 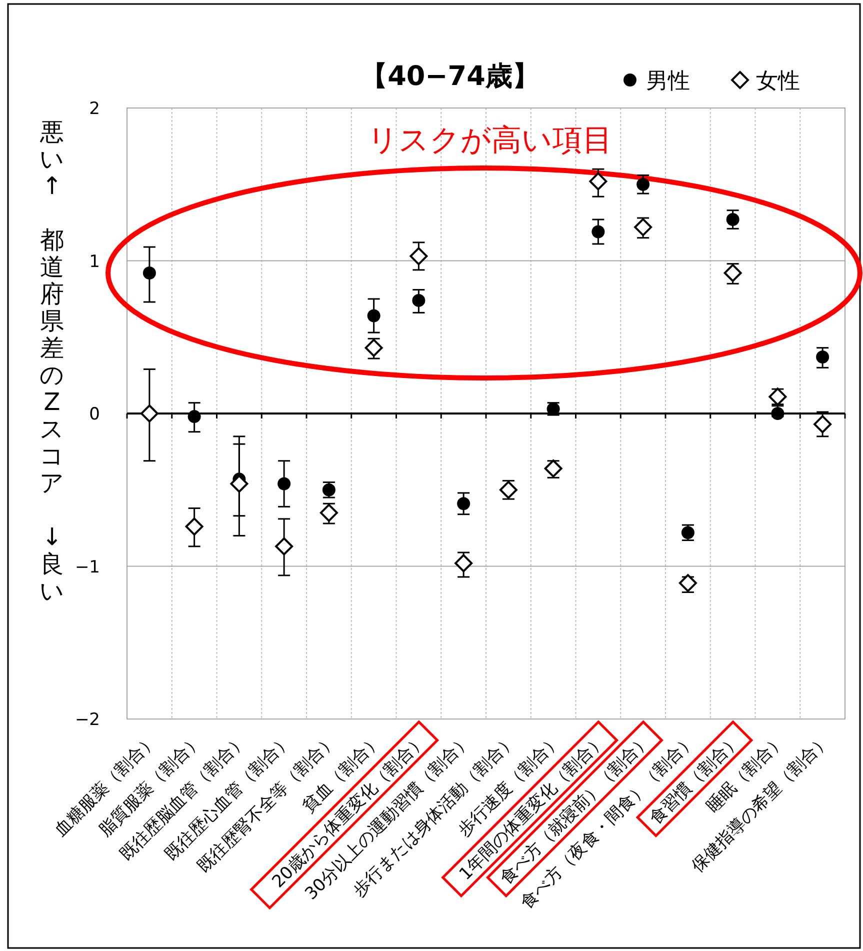 What do you see at coordinates (668, 81) in the screenshot?
I see `legend-label: 男性` at bounding box center [668, 81].